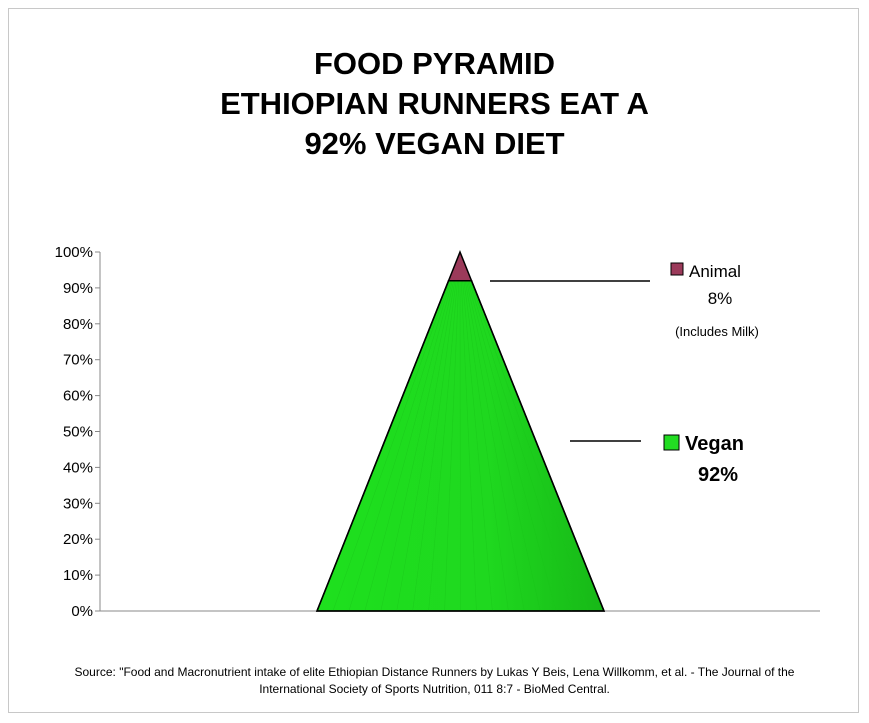 Image resolution: width=869 pixels, height=723 pixels. Describe the element at coordinates (671, 442) in the screenshot. I see `vegan-legend-swatch` at that location.